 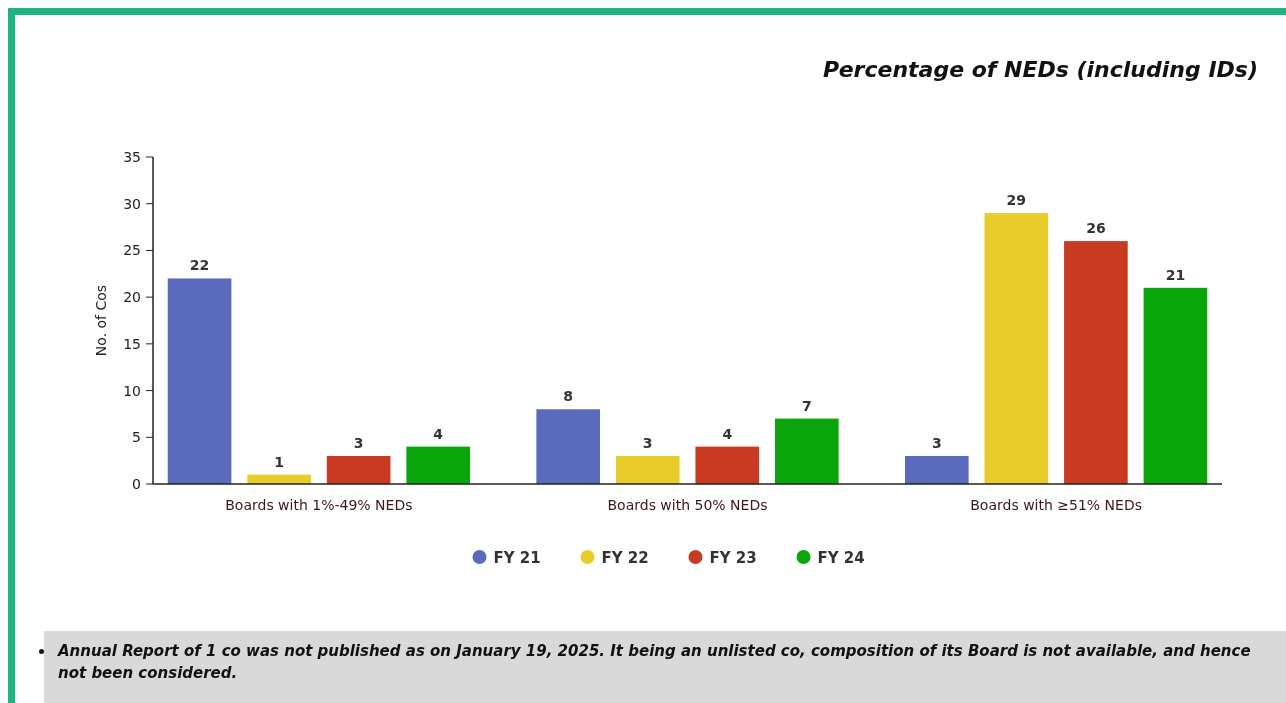 I want to click on legend-label: FY 21, so click(x=517, y=558).